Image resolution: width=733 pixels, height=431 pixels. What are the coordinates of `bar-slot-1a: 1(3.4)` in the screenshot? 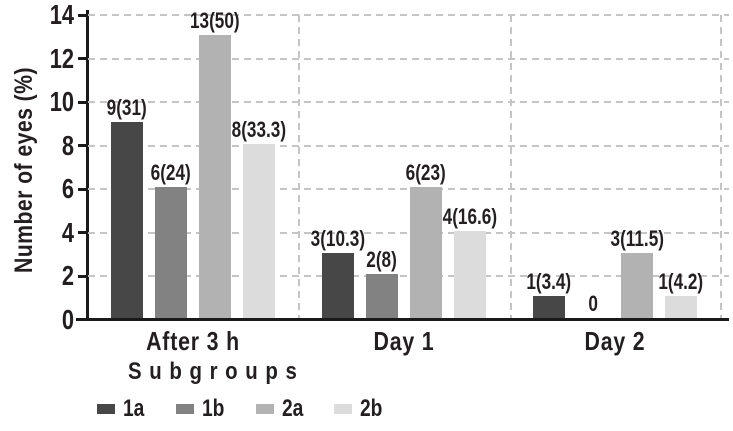 It's located at (549, 294).